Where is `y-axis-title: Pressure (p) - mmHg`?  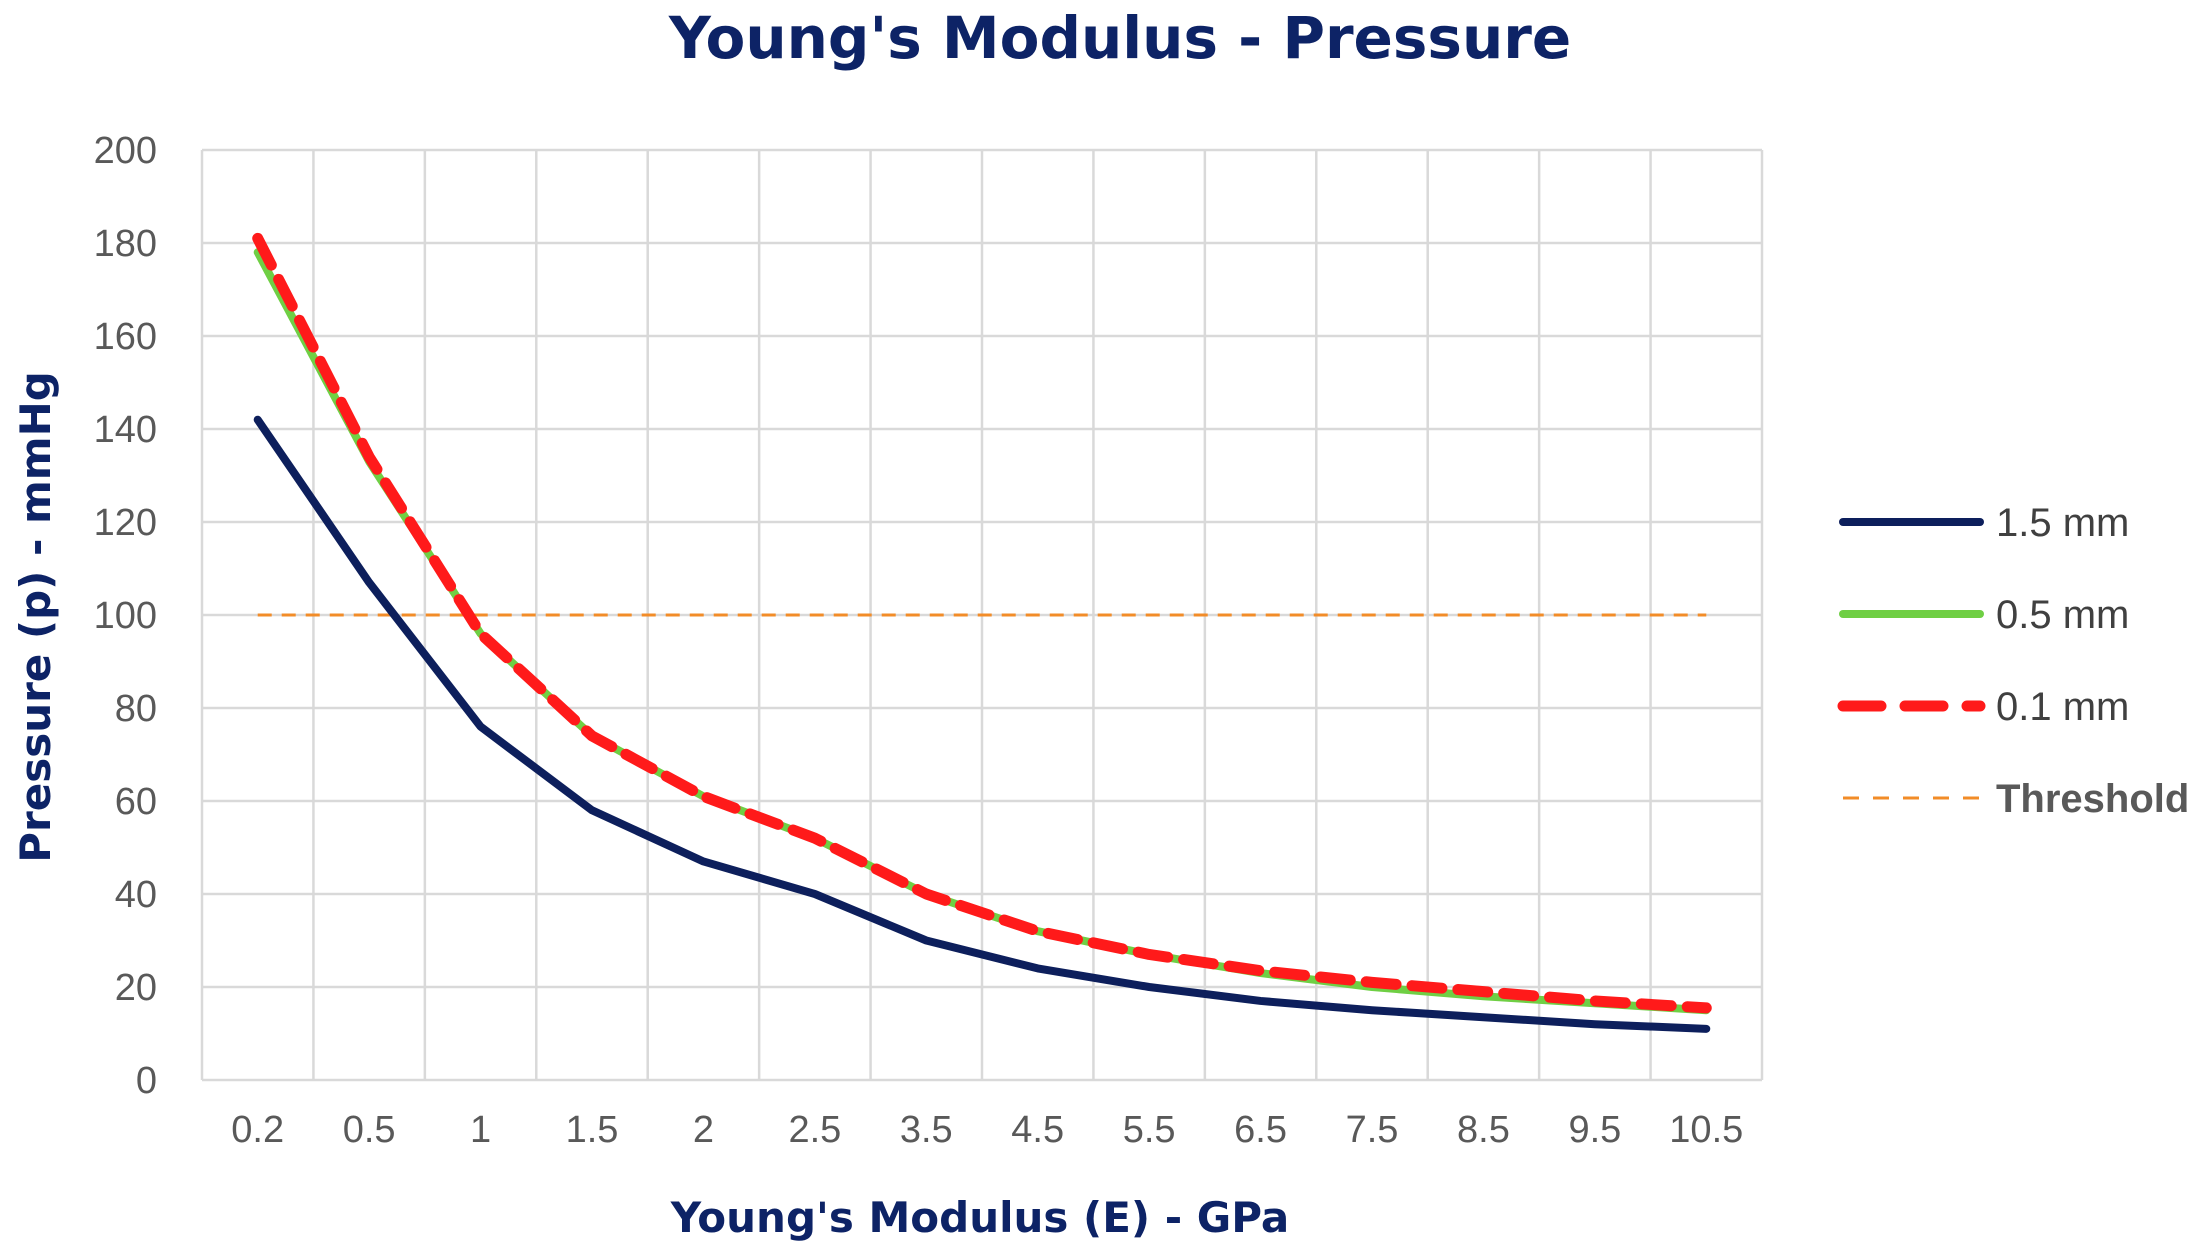 y-axis-title: Pressure (p) - mmHg is located at coordinates (35, 617).